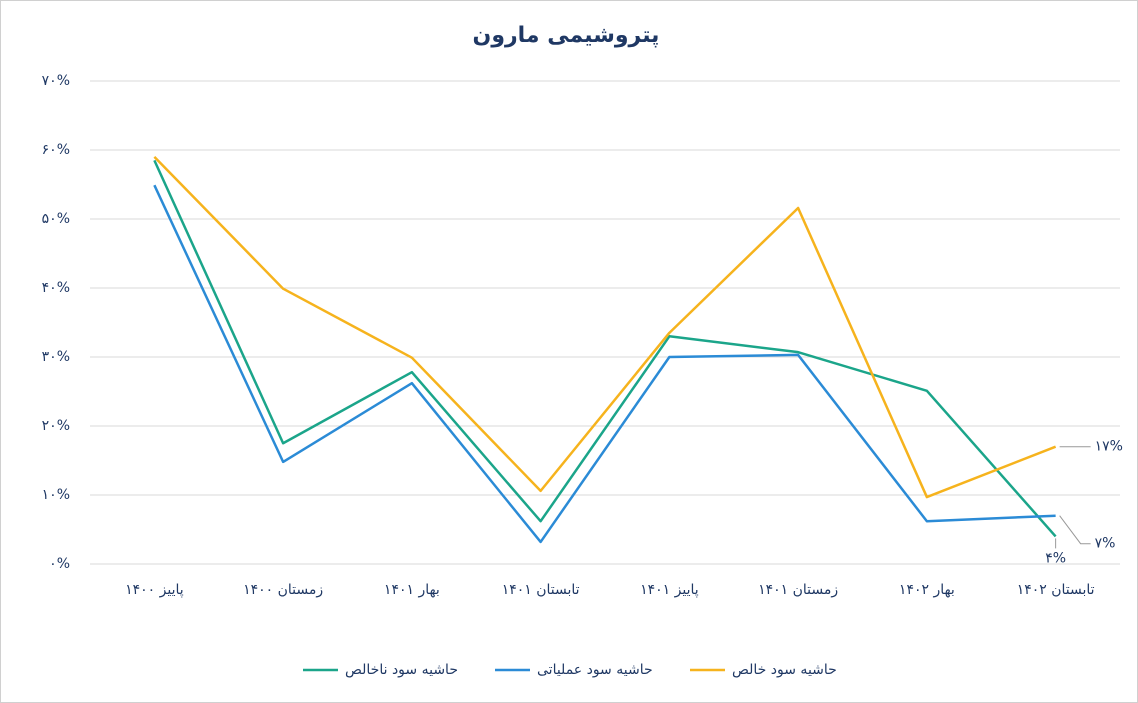 The height and width of the screenshot is (703, 1138). What do you see at coordinates (669, 590) in the screenshot?
I see `x-tick-label: پاییز ۱۴۰۱` at bounding box center [669, 590].